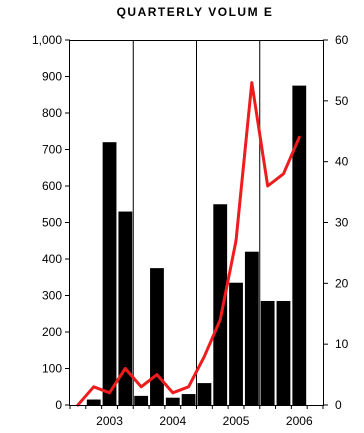  Describe the element at coordinates (52, 296) in the screenshot. I see `left-tick-label: 300` at that location.